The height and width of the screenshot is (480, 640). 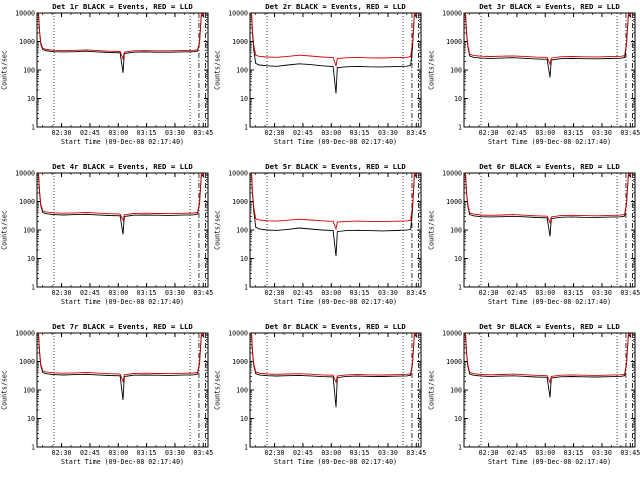 I want to click on y-tick-label: 10, so click(x=458, y=419).